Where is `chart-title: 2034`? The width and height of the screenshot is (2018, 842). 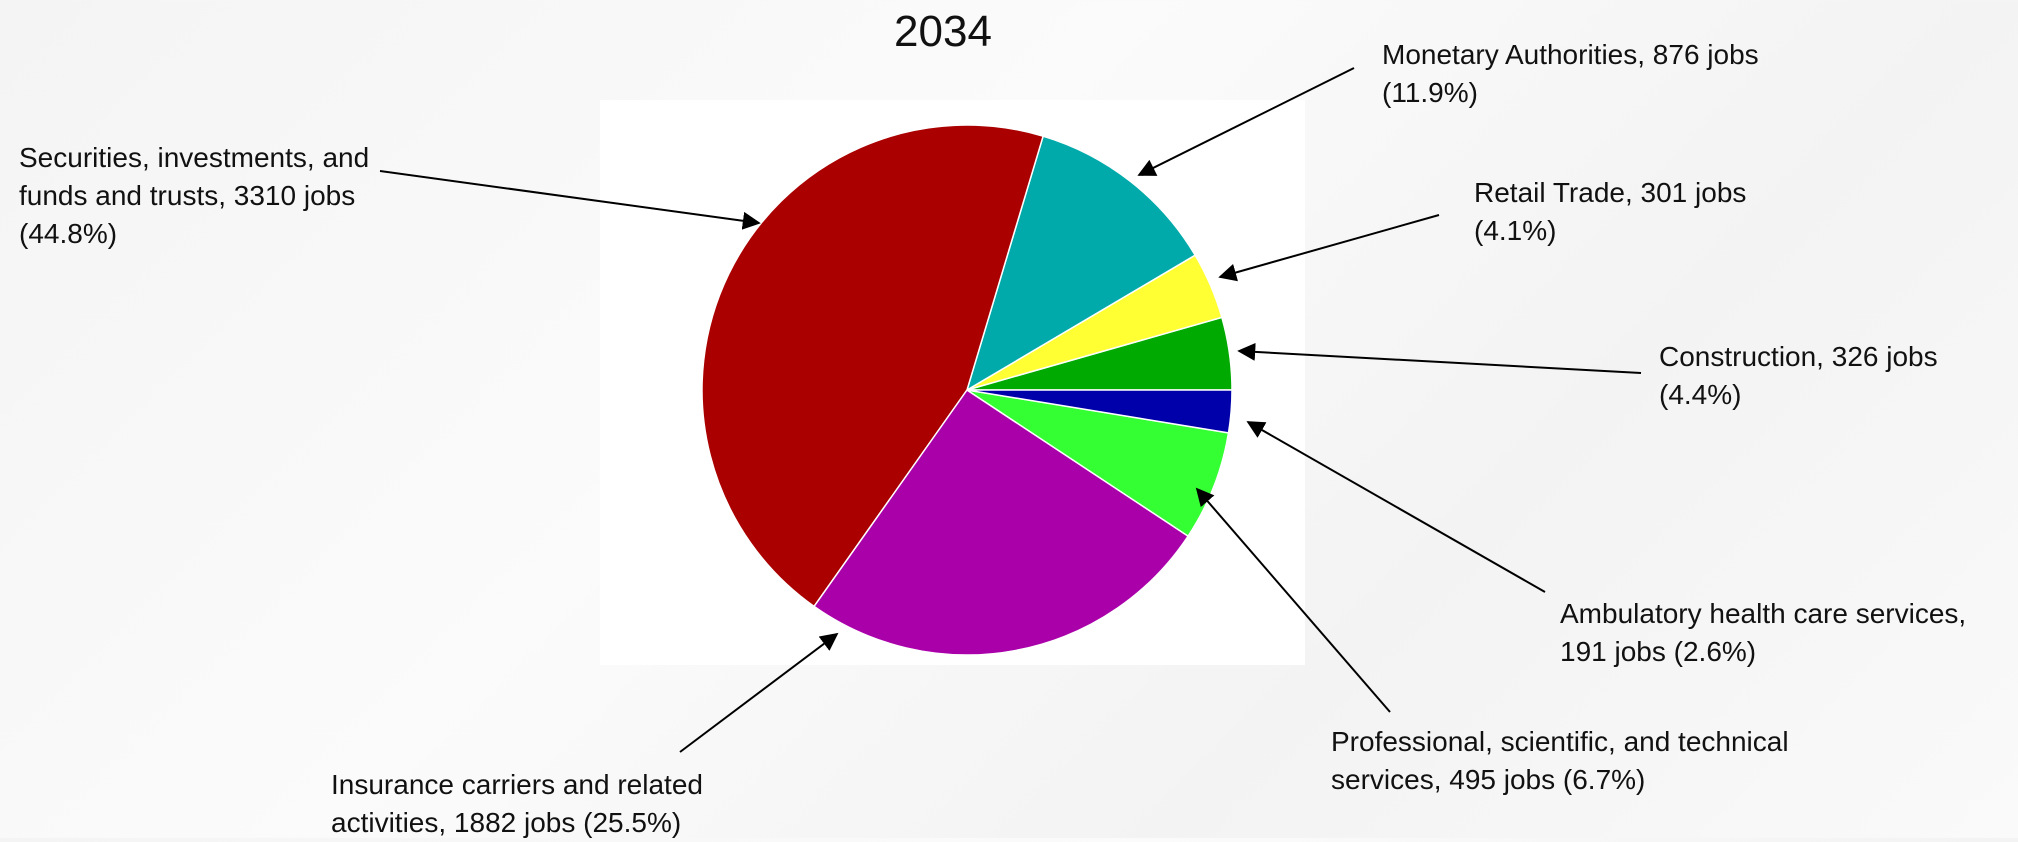
chart-title: 2034 is located at coordinates (943, 31).